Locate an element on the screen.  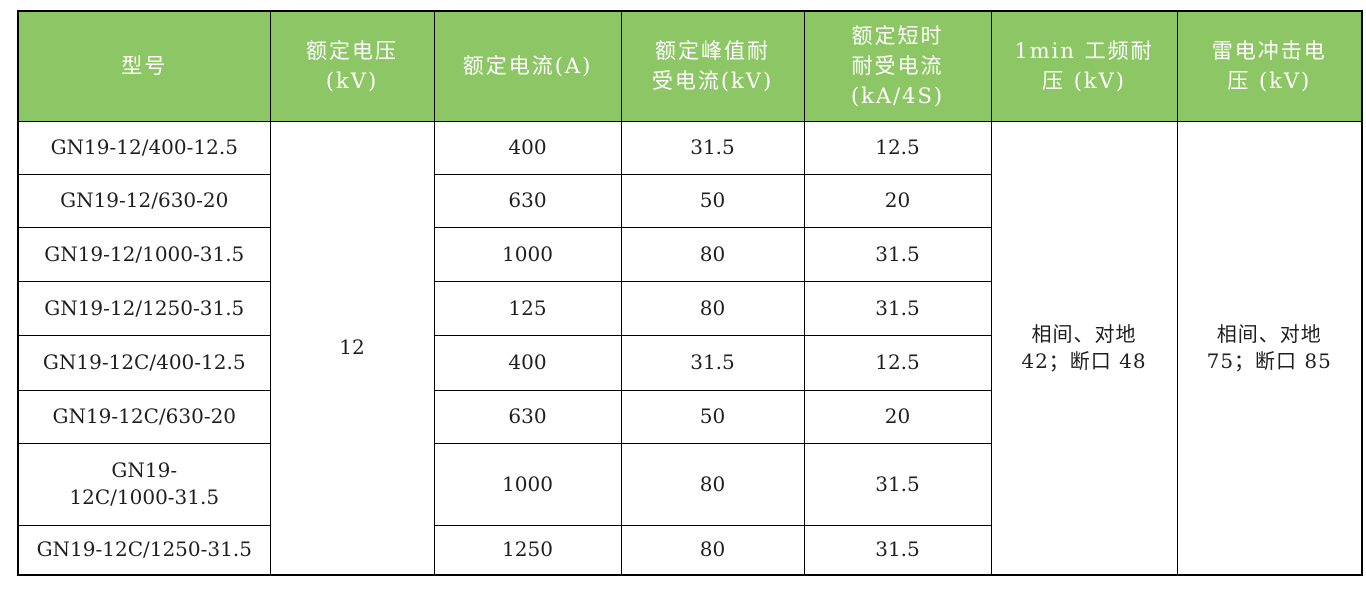
col-header-peak-withstand-current: 额定峰值耐 受电流(kV) is located at coordinates (712, 66).